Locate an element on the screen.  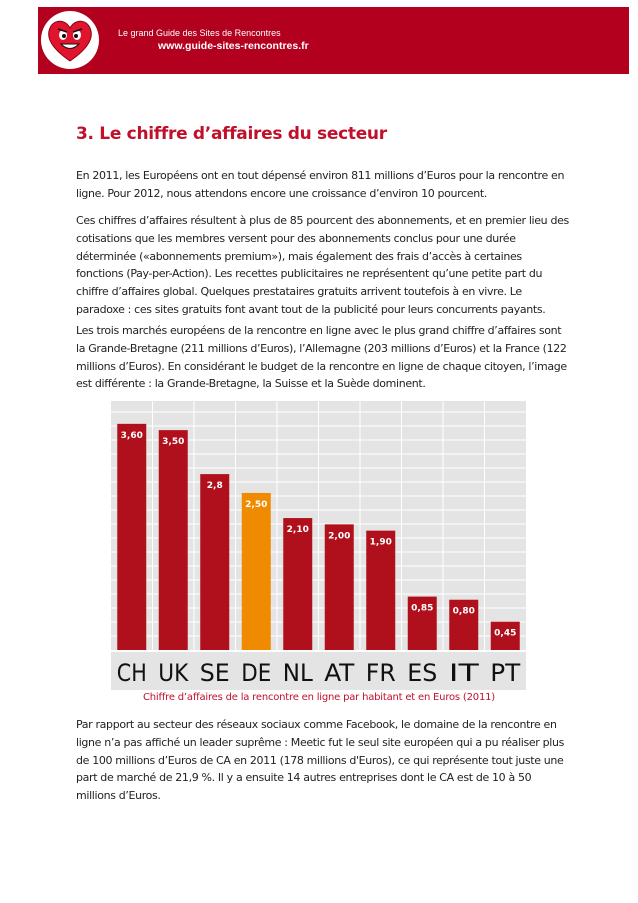
x-tick-label: IT is located at coordinates (464, 673).